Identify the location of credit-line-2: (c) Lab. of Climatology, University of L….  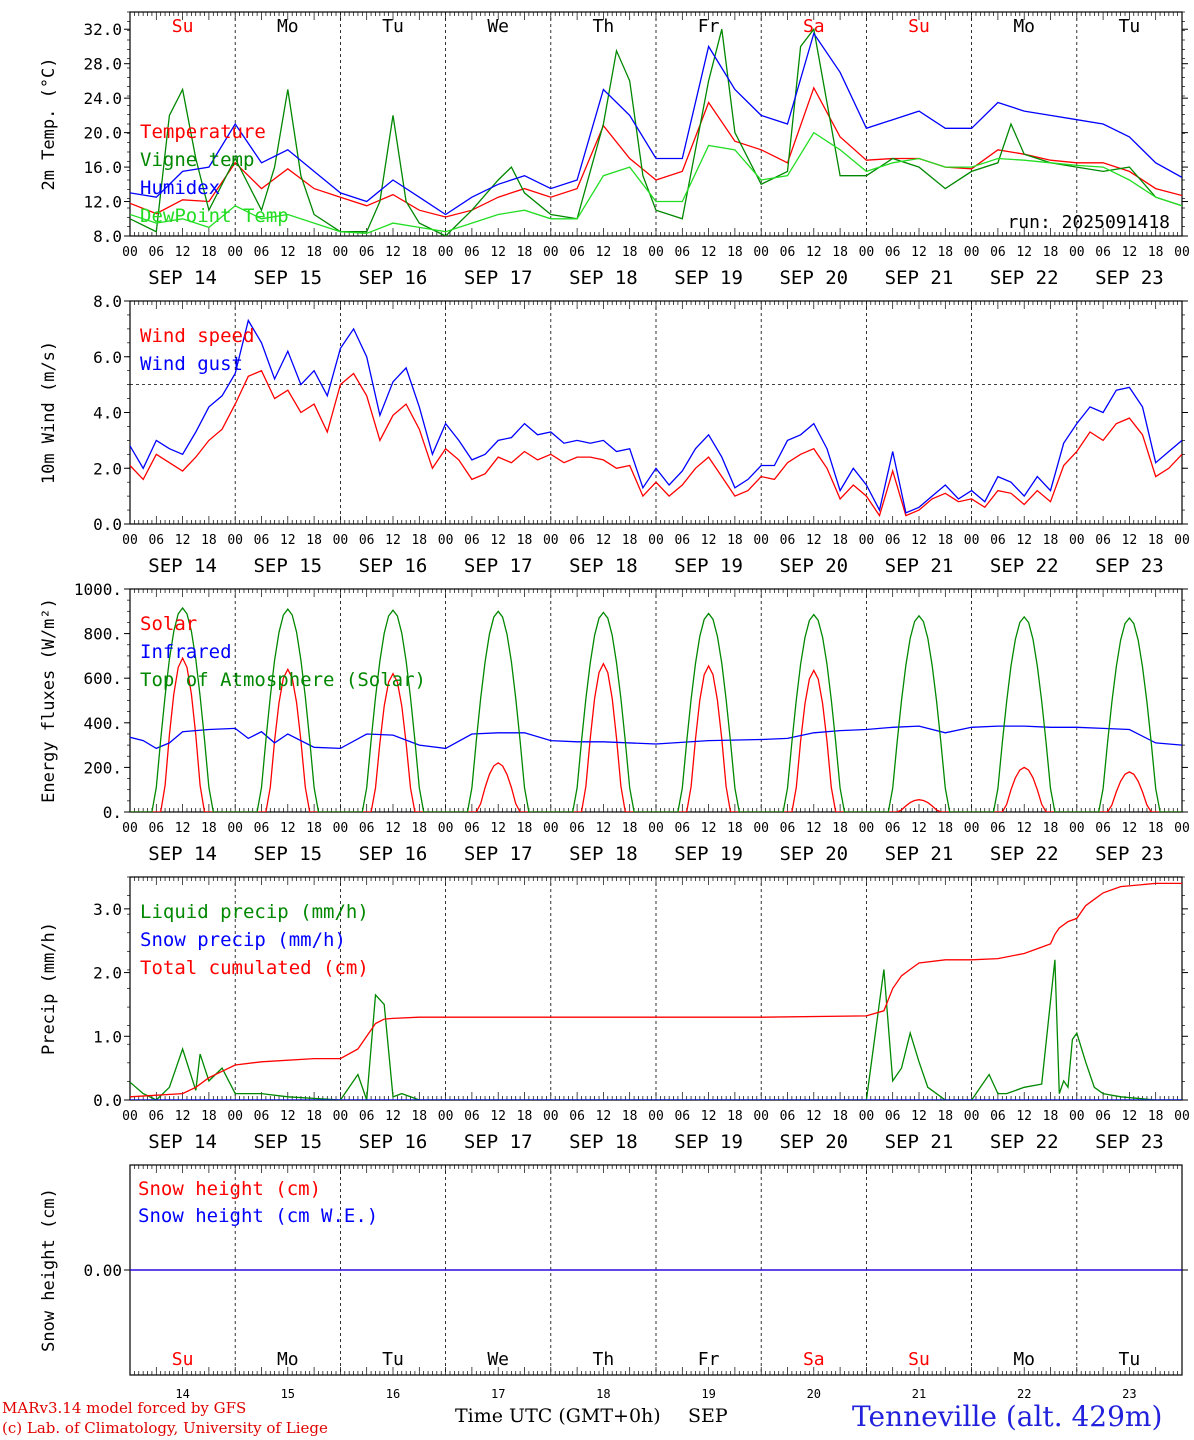
(165, 1428).